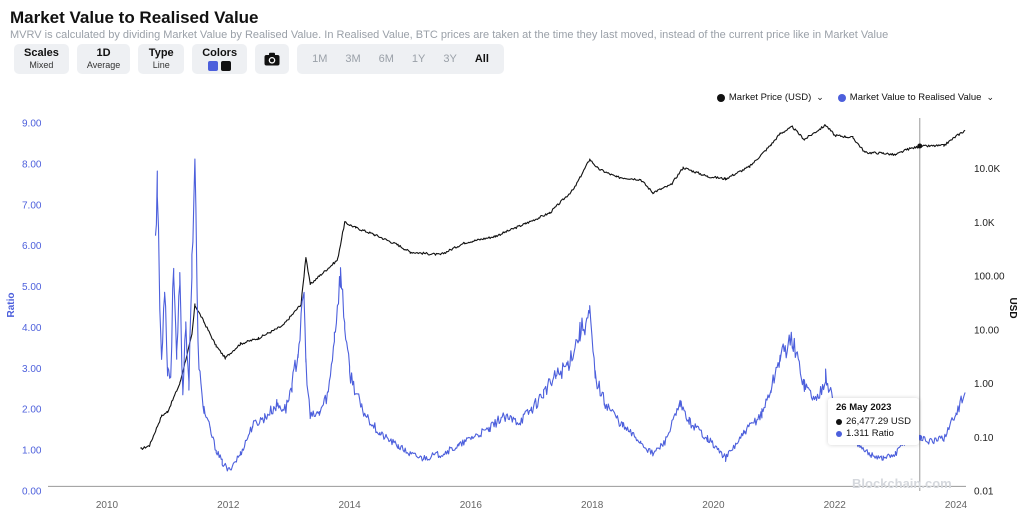 This screenshot has height=524, width=1024. Describe the element at coordinates (213, 66) in the screenshot. I see `ratio-color-swatch` at that location.